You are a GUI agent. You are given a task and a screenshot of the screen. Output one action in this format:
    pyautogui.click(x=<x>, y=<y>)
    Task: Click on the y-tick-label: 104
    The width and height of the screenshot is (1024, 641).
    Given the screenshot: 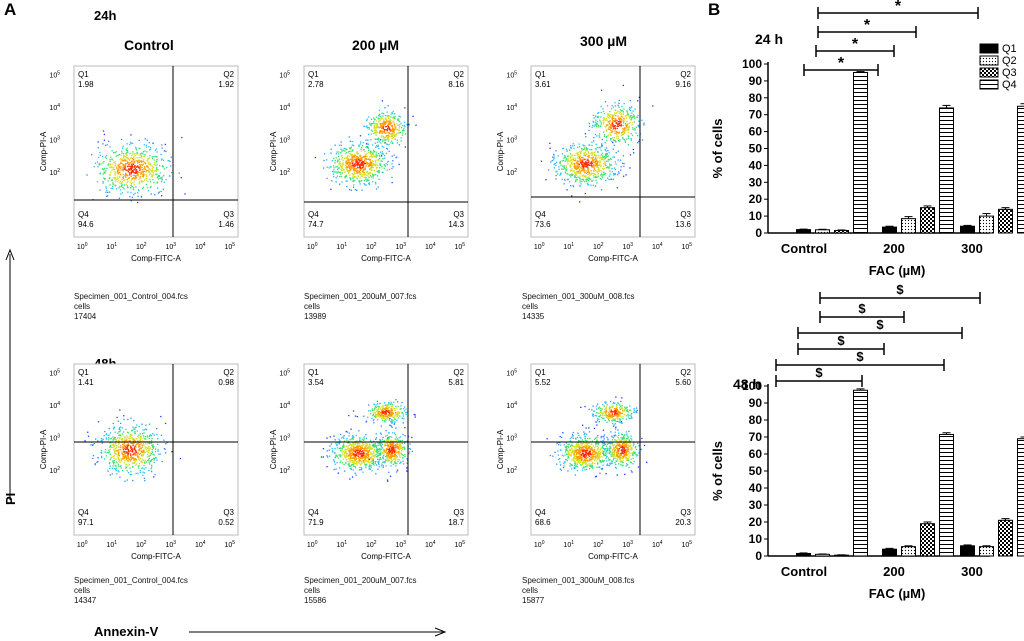 What is the action you would take?
    pyautogui.click(x=284, y=107)
    